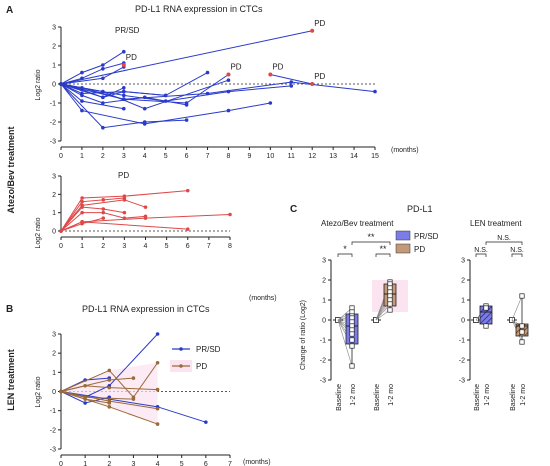 The width and height of the screenshot is (550, 466). I want to click on chart-c-sub2-xtick-label: Baseline, so click(513, 397).